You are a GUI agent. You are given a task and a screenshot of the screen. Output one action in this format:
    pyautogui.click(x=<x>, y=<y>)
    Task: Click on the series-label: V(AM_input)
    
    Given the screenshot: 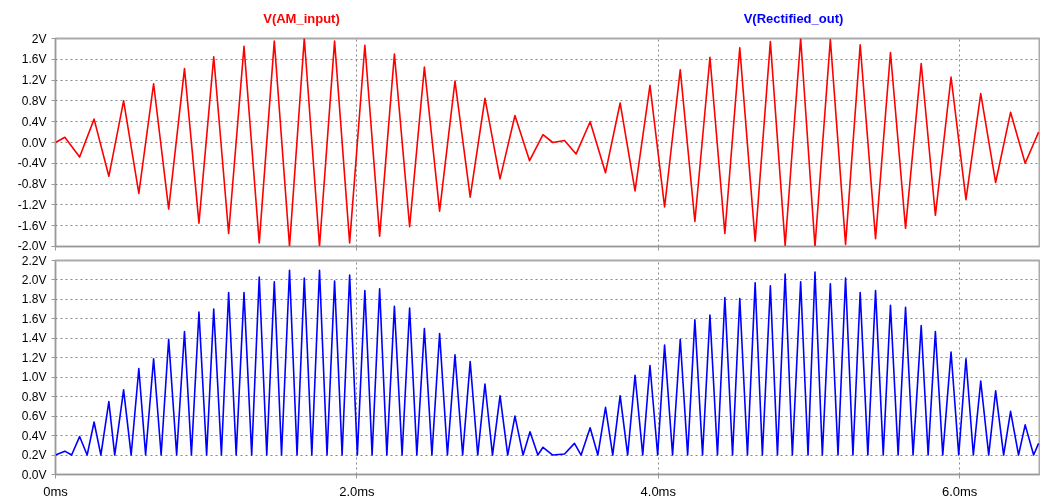 What is the action you would take?
    pyautogui.click(x=301, y=18)
    